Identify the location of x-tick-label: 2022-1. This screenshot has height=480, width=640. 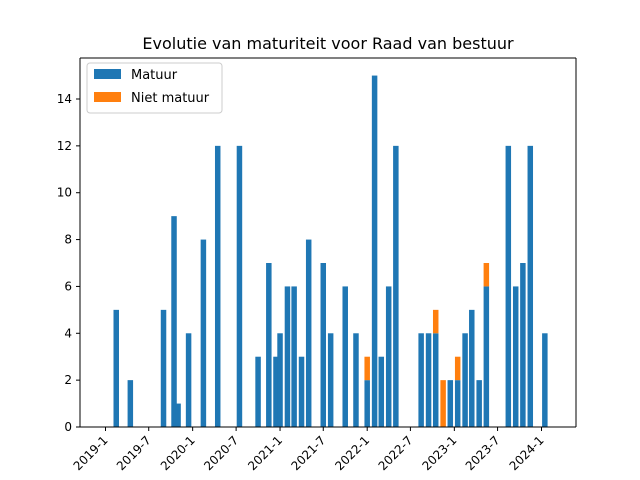
(352, 453).